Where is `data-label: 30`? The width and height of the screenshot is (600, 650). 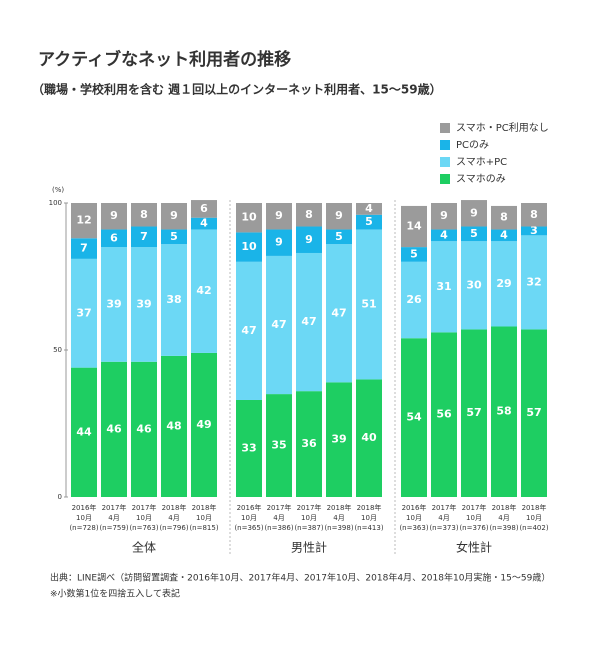 data-label: 30 is located at coordinates (474, 284).